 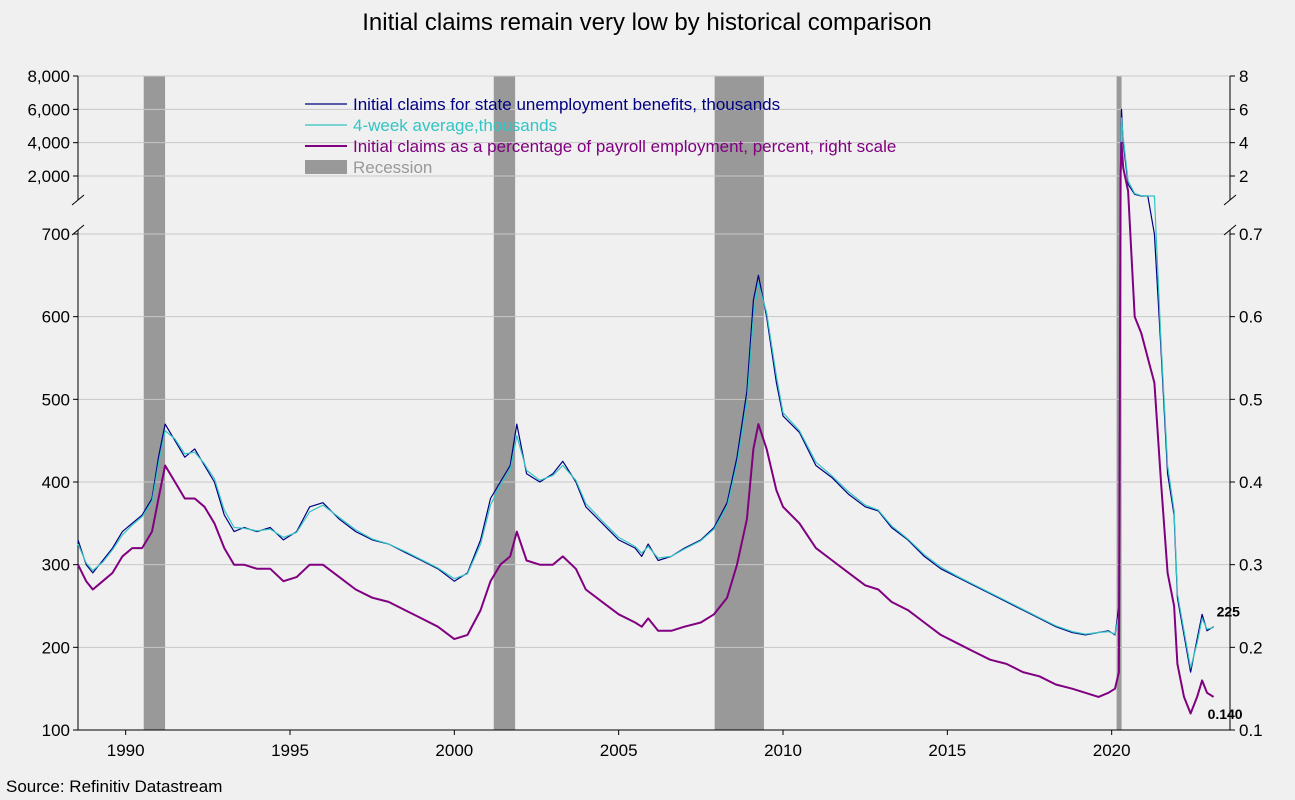 What do you see at coordinates (1229, 612) in the screenshot?
I see `claims-end-label: 225` at bounding box center [1229, 612].